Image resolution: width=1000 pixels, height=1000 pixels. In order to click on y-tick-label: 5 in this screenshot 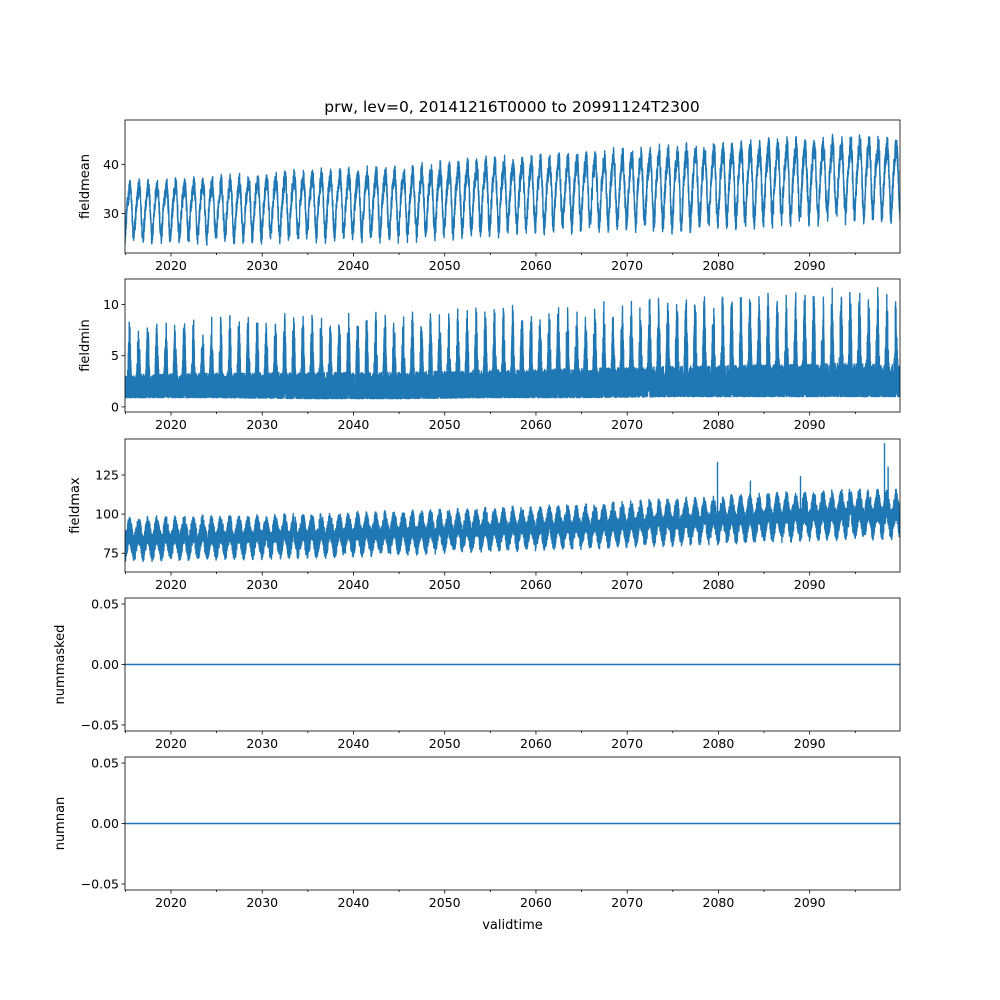, I will do `click(115, 355)`.